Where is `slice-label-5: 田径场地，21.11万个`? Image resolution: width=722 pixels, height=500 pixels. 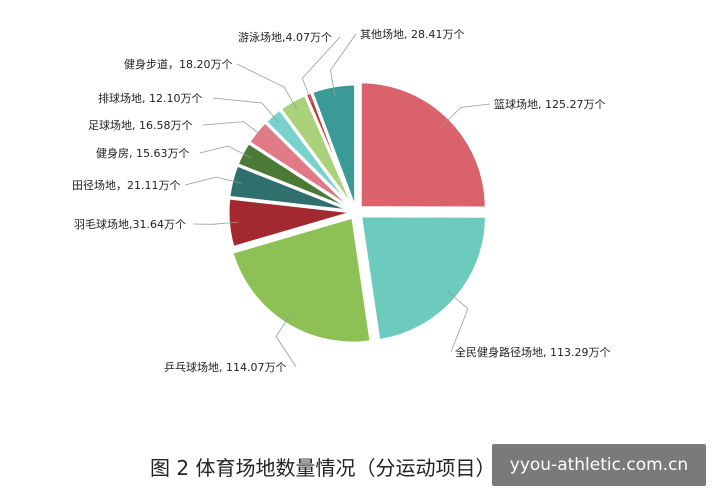
slice-label-5: 田径场地，21.11万个 is located at coordinates (126, 185).